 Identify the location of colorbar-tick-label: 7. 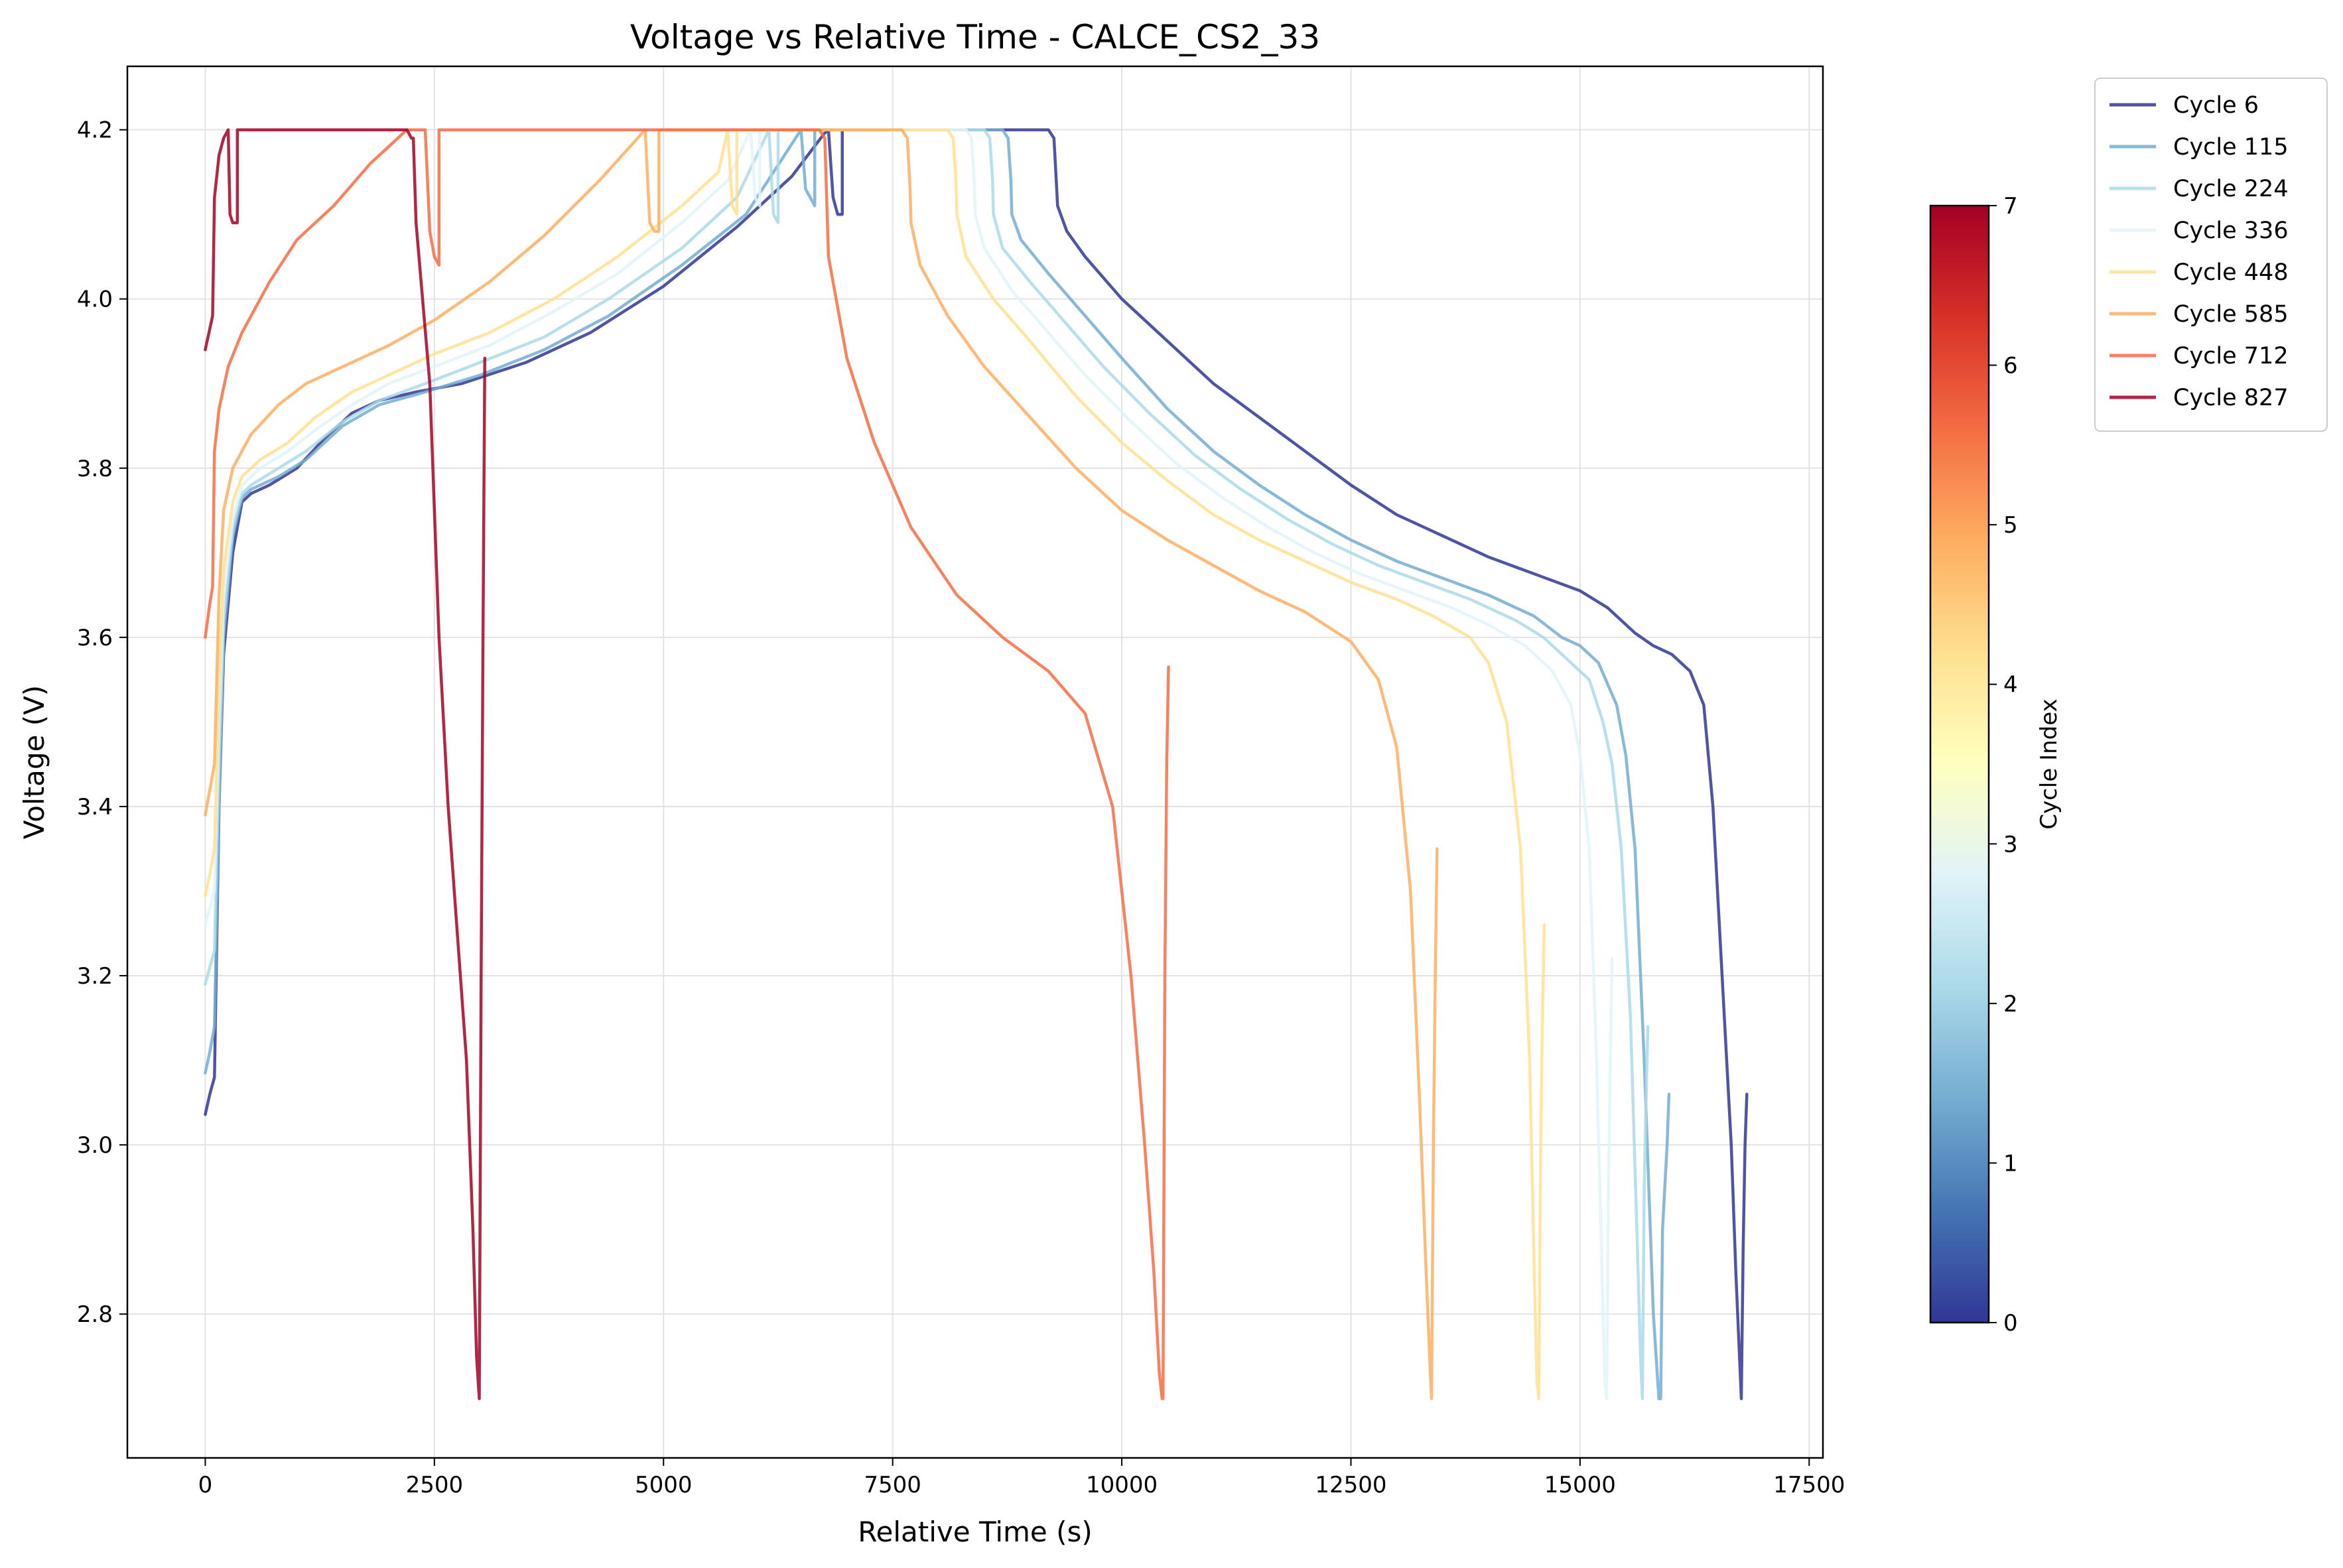
(2010, 207).